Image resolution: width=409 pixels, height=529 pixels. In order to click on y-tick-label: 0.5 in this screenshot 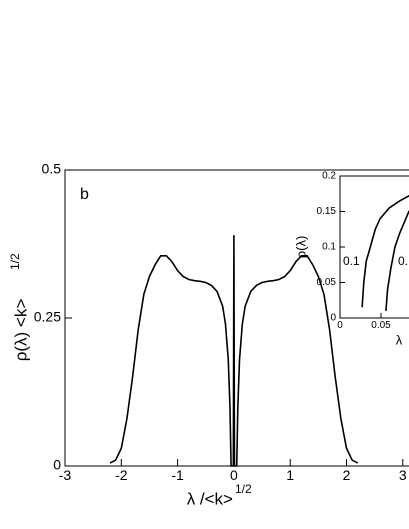, I will do `click(52, 169)`.